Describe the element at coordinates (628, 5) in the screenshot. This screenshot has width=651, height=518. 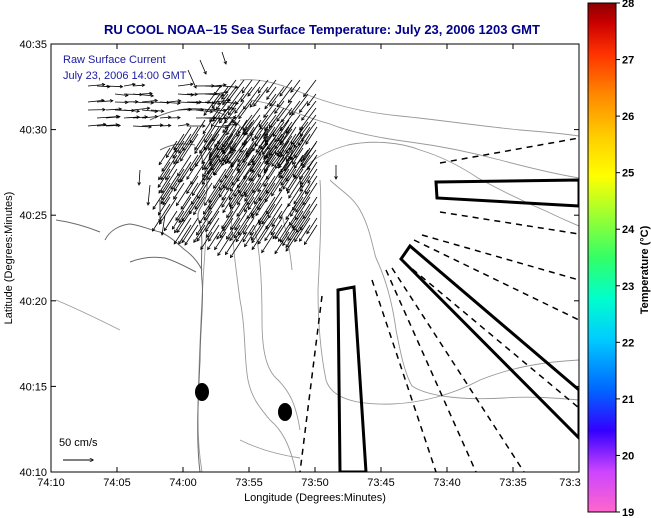
I see `colorbar-tick-label: 28` at that location.